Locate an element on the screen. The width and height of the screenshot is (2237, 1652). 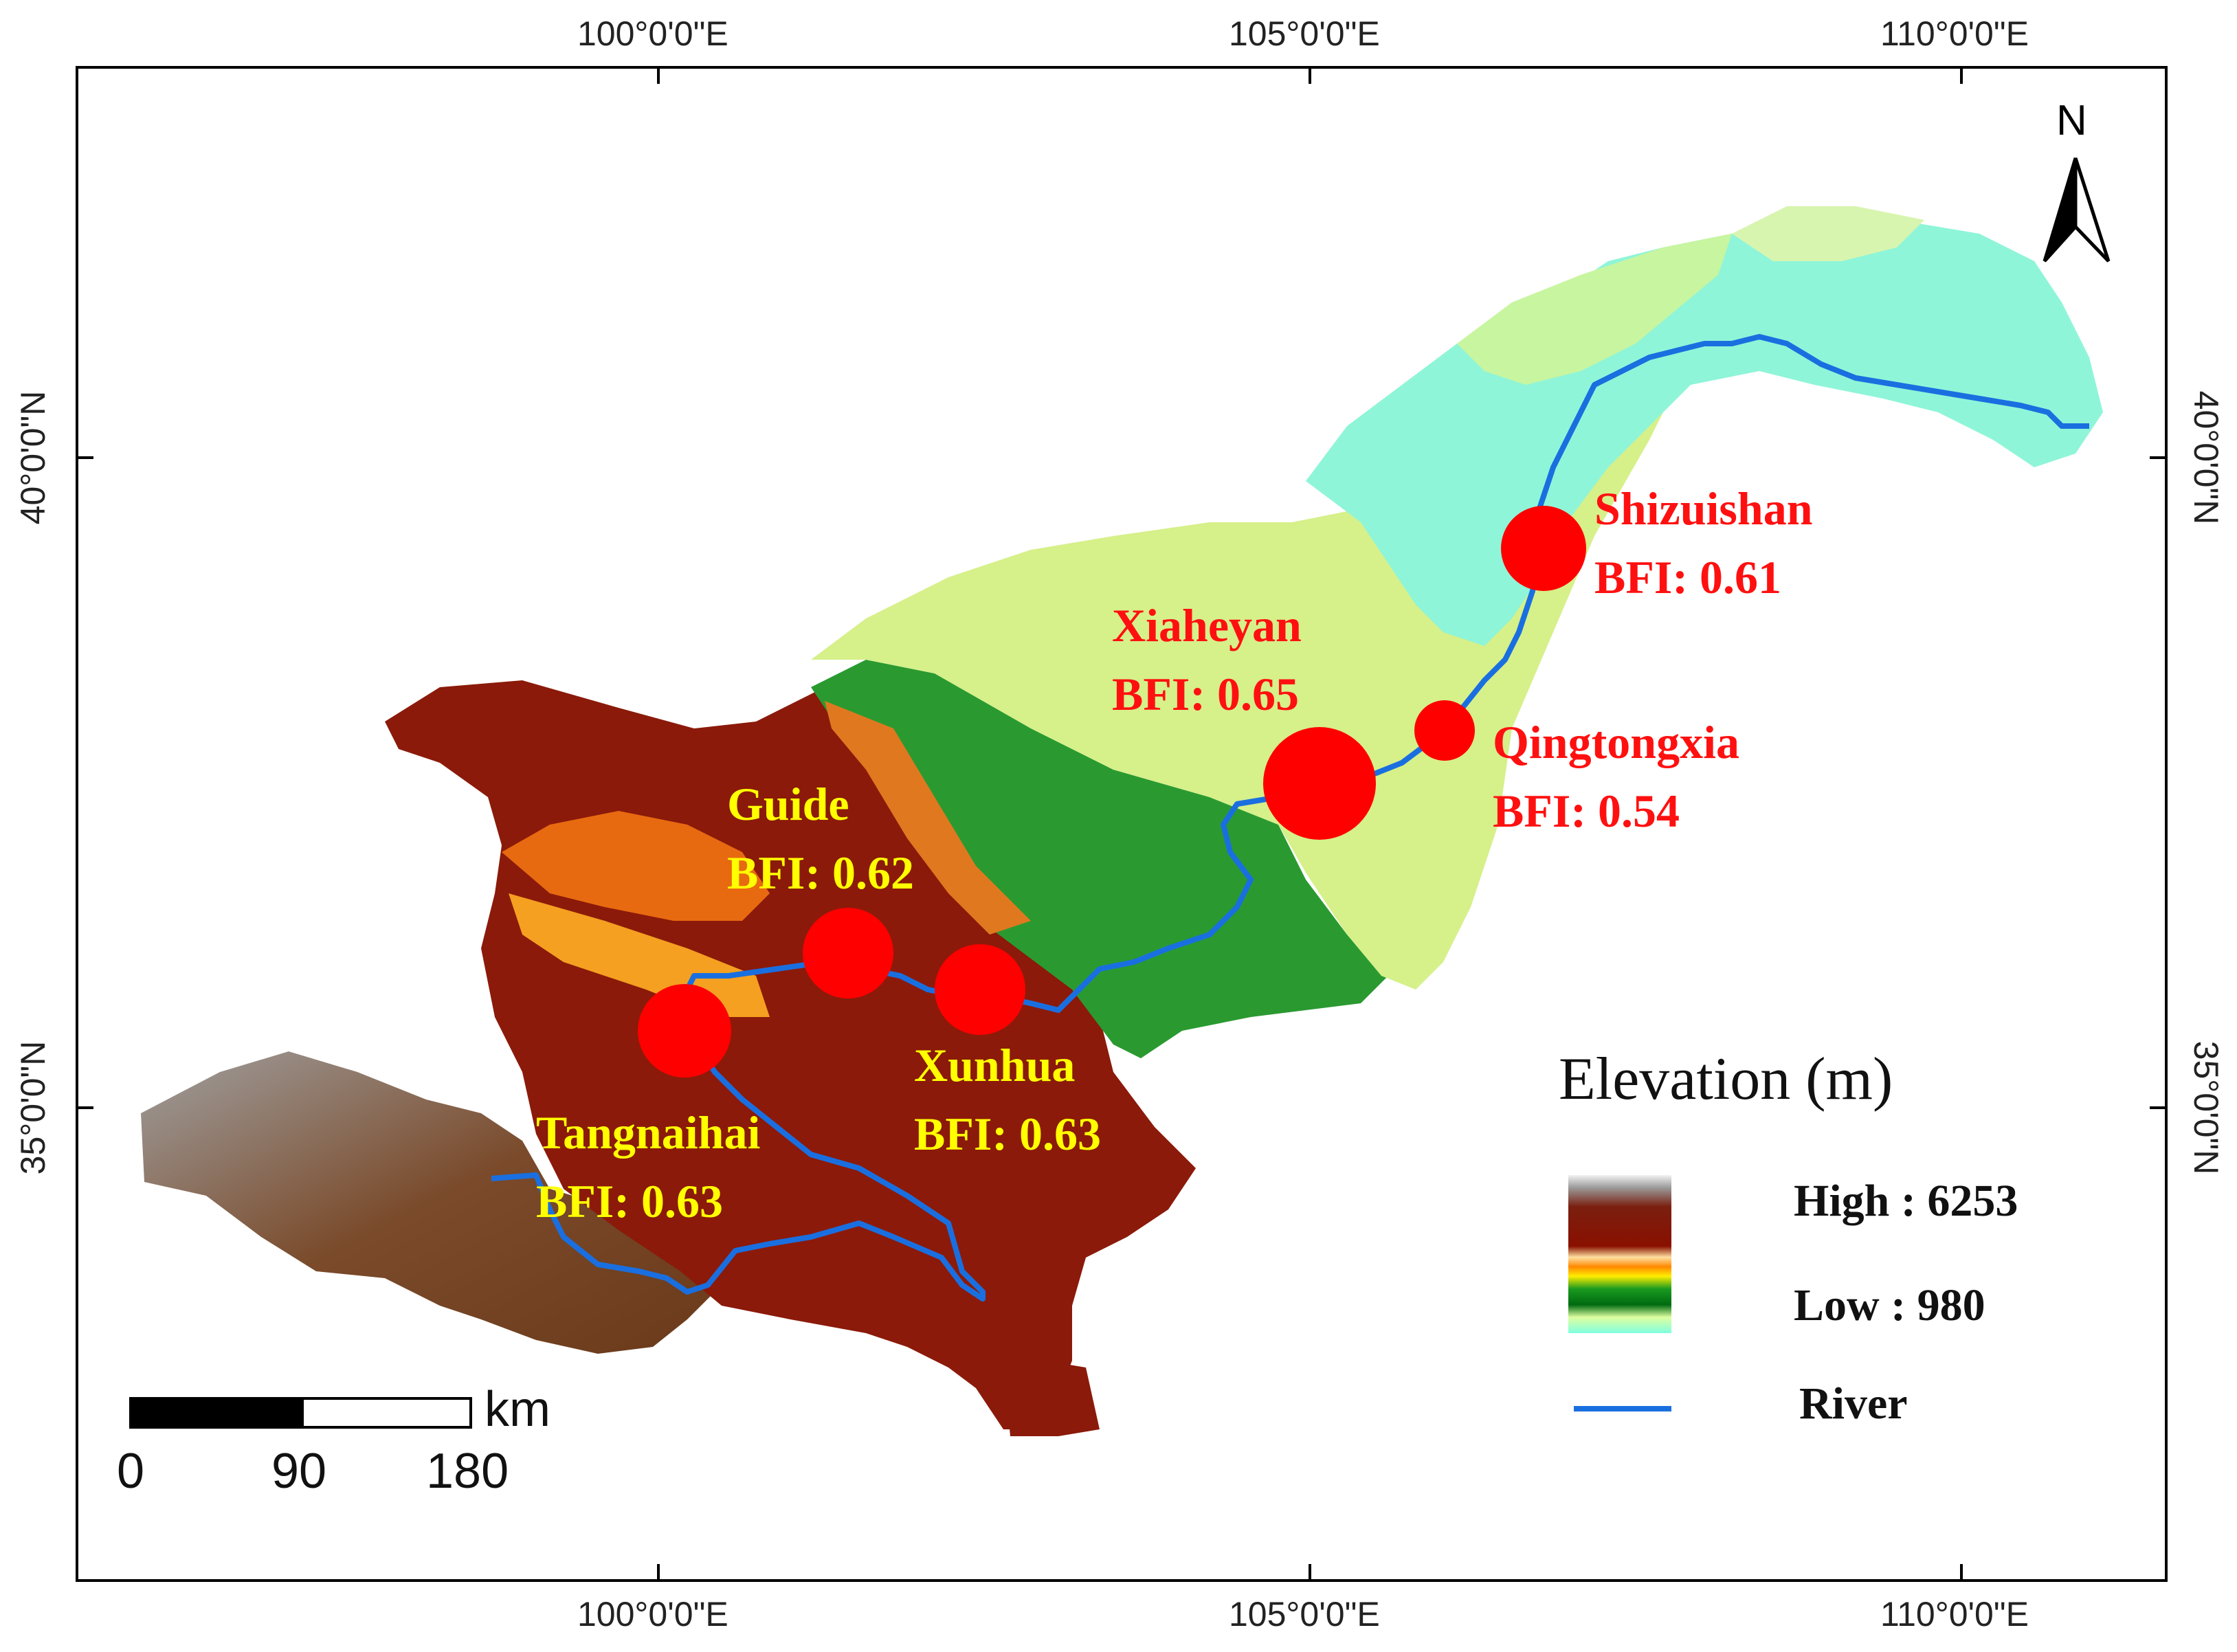
station-name: Guide is located at coordinates (788, 804).